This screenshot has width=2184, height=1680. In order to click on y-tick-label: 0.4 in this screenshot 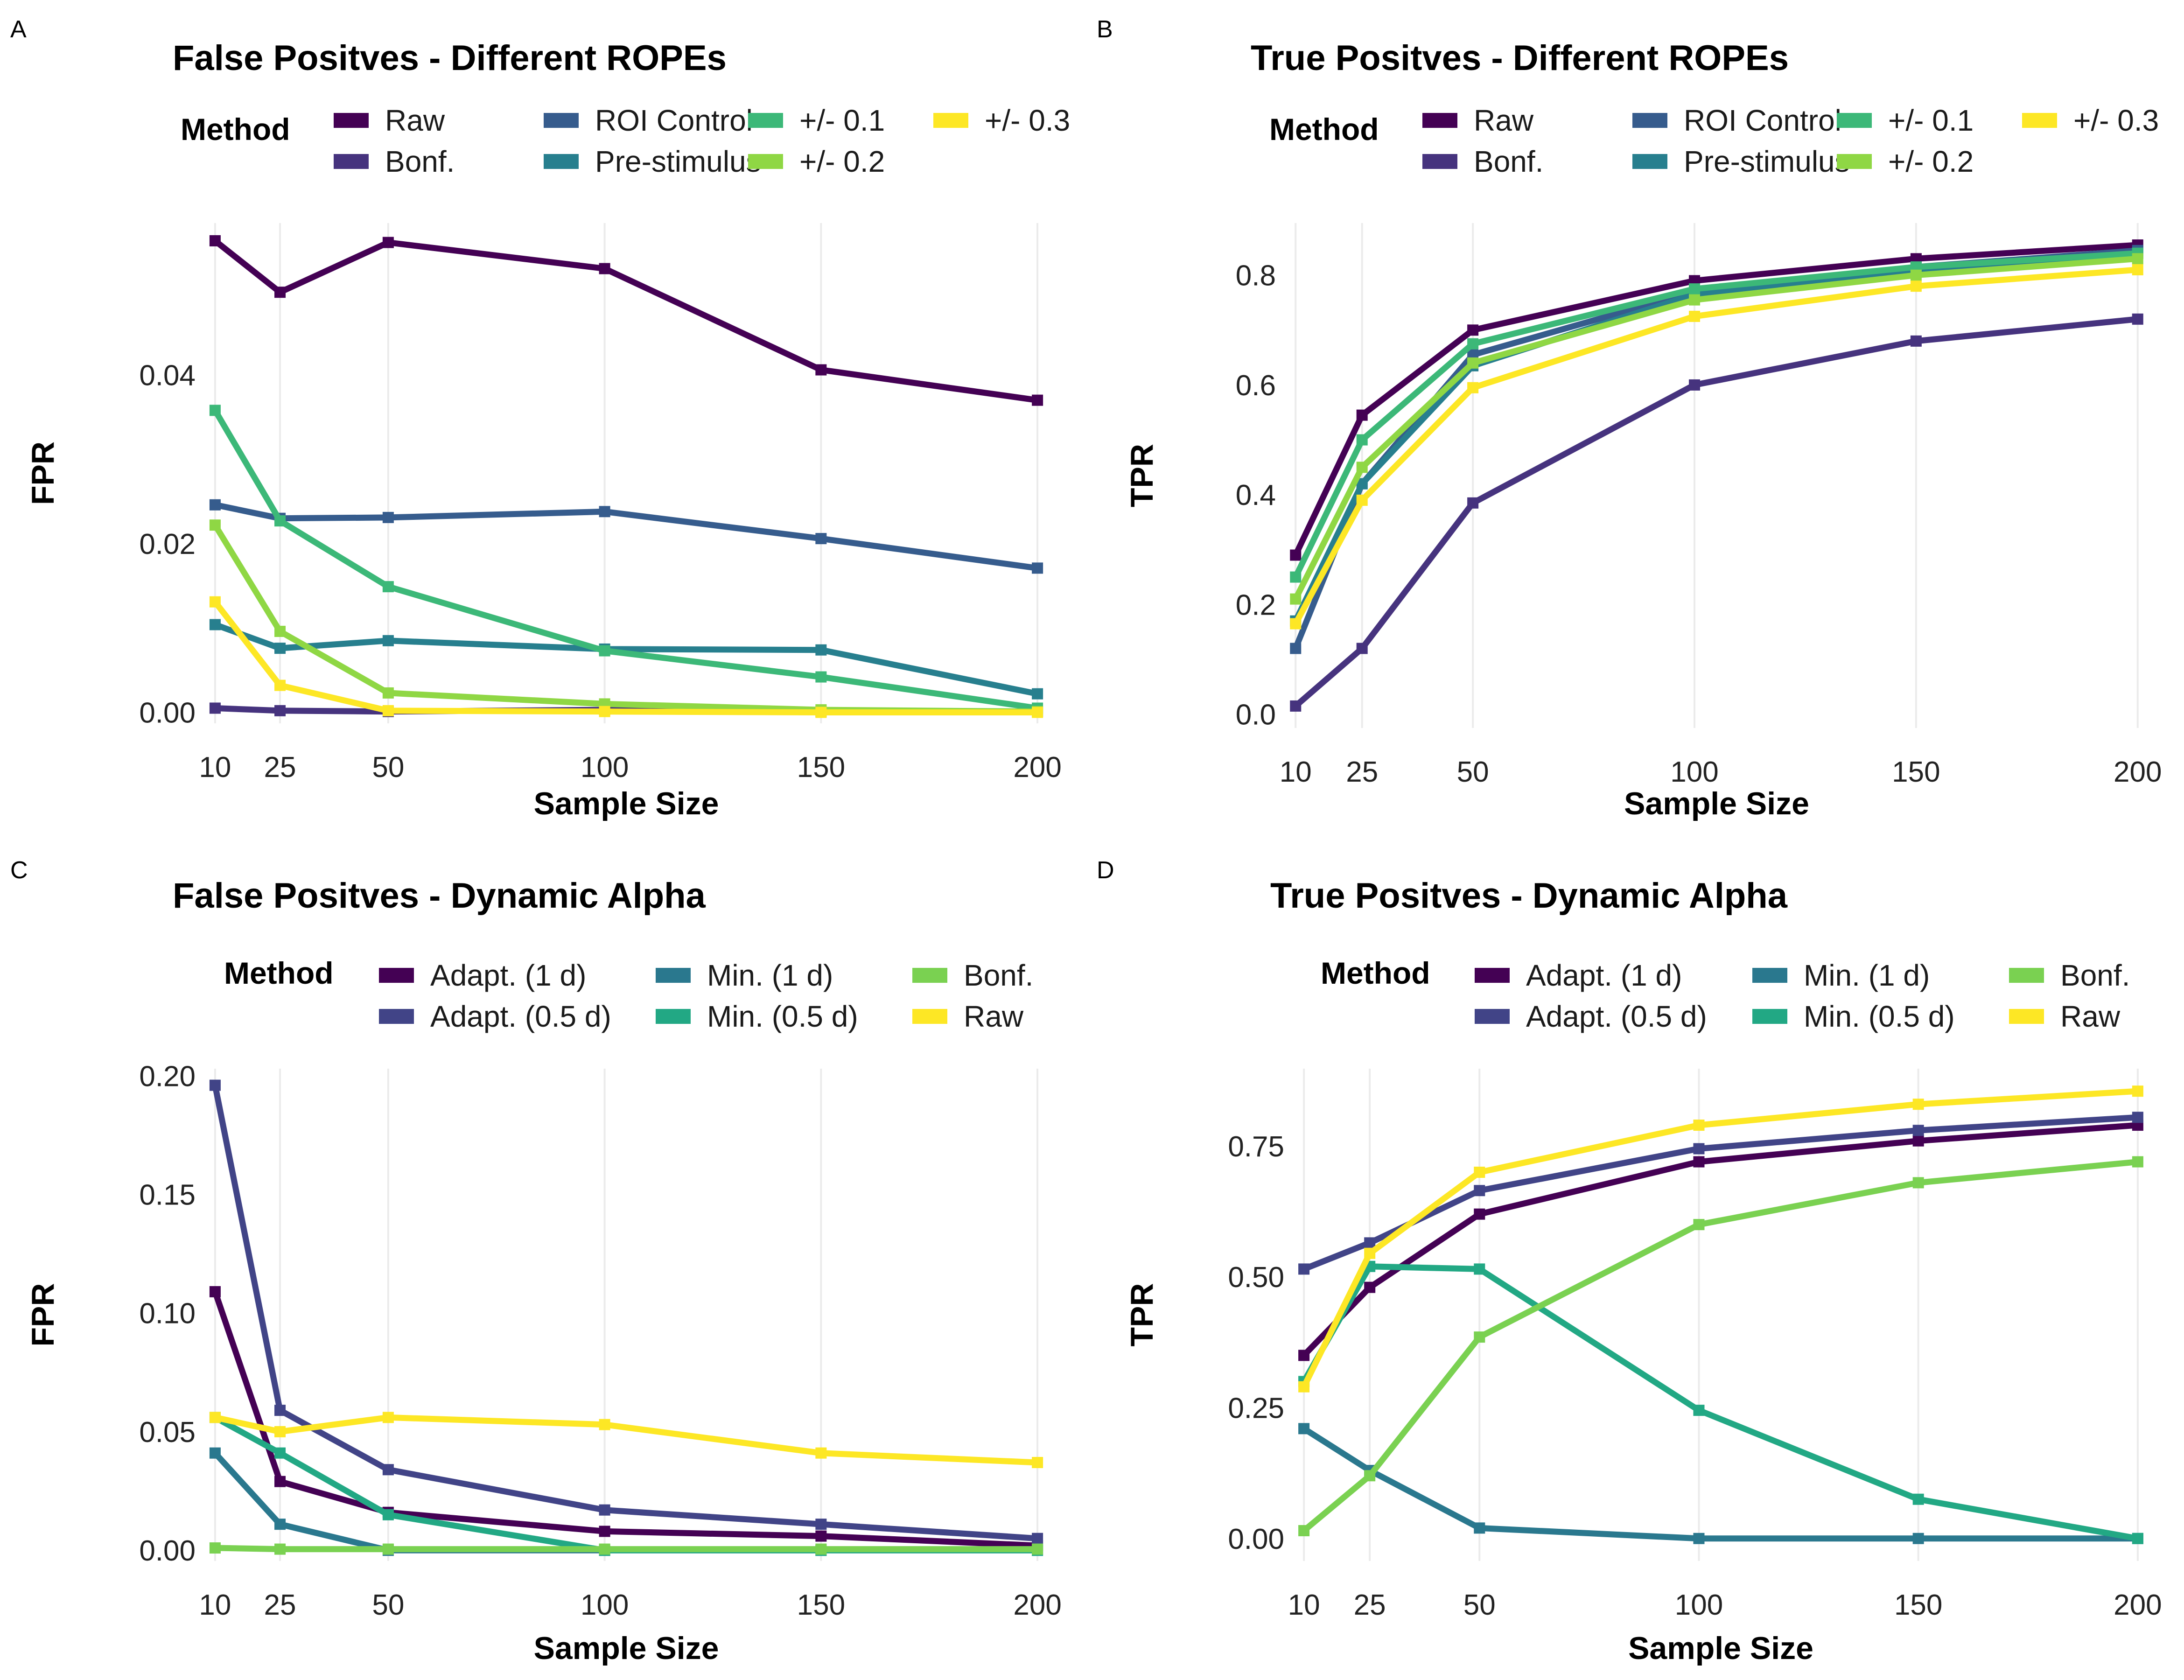, I will do `click(1256, 495)`.